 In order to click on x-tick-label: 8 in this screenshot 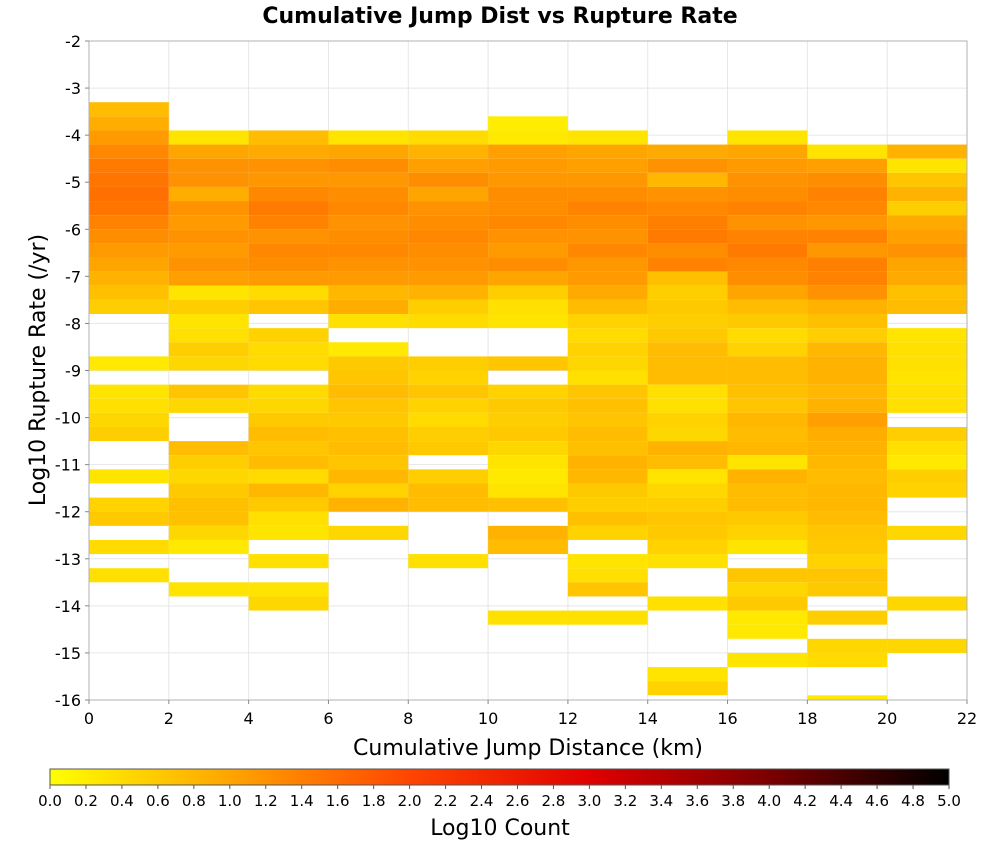, I will do `click(408, 718)`.